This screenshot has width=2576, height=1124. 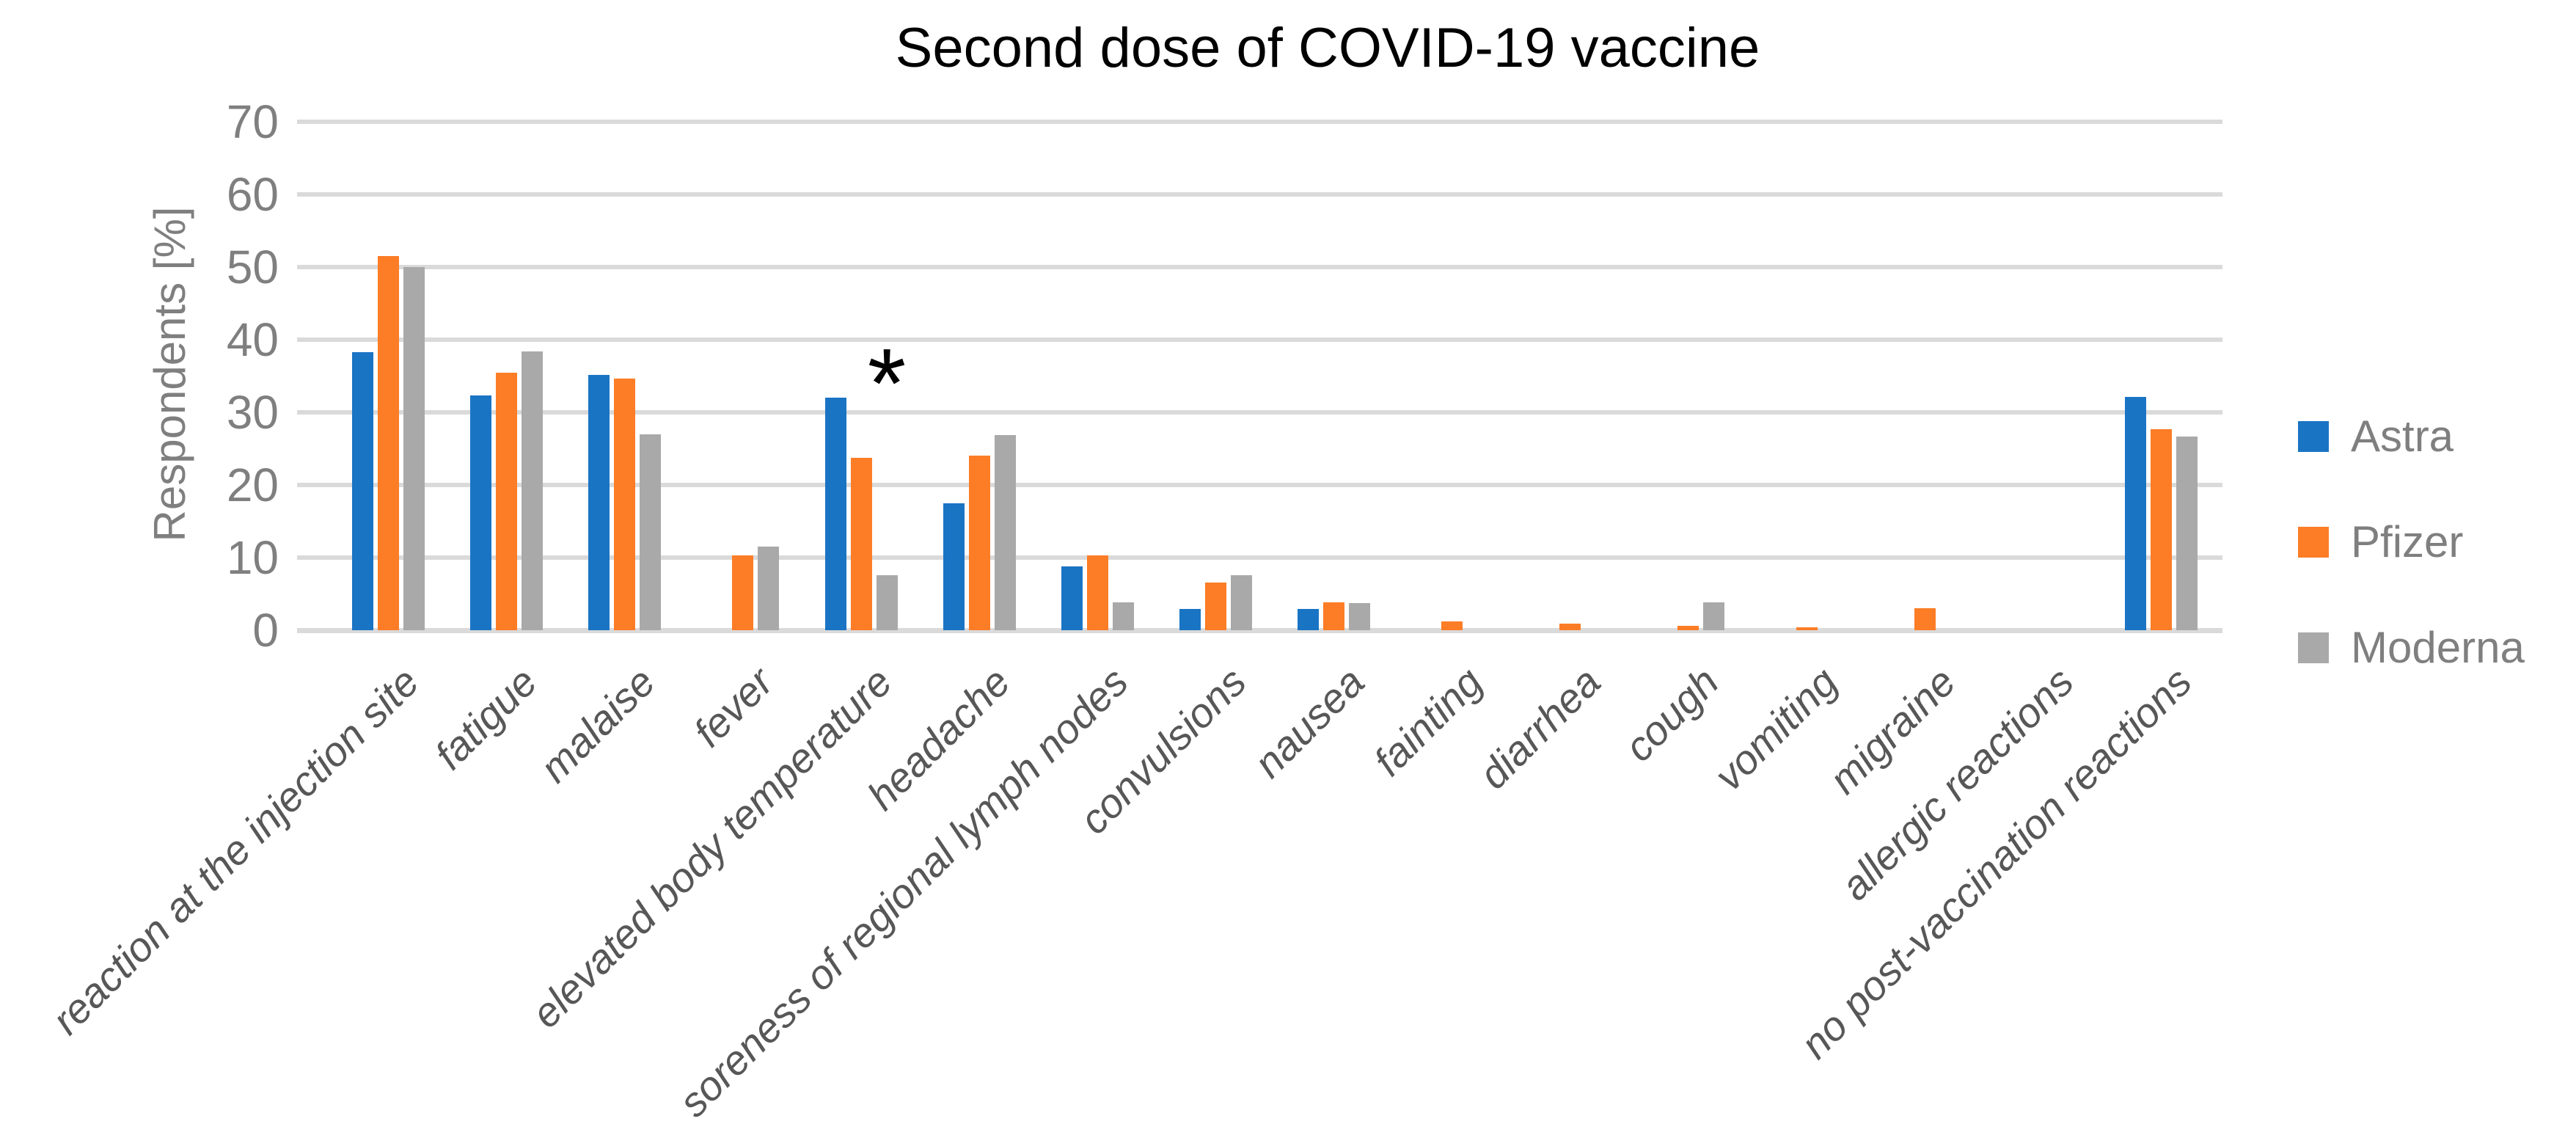 What do you see at coordinates (252, 557) in the screenshot?
I see `y-tick-label-10: 10` at bounding box center [252, 557].